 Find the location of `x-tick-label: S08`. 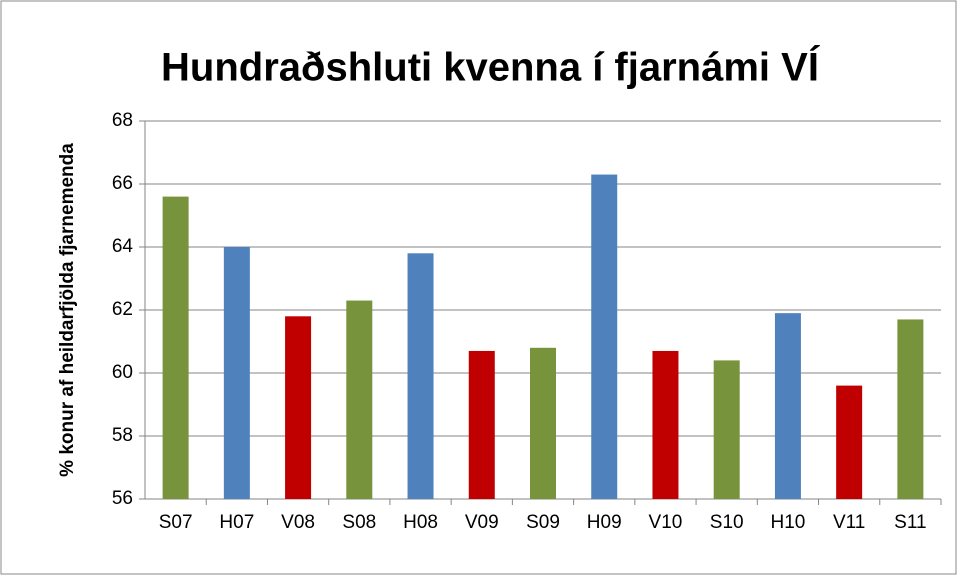

x-tick-label: S08 is located at coordinates (359, 522).